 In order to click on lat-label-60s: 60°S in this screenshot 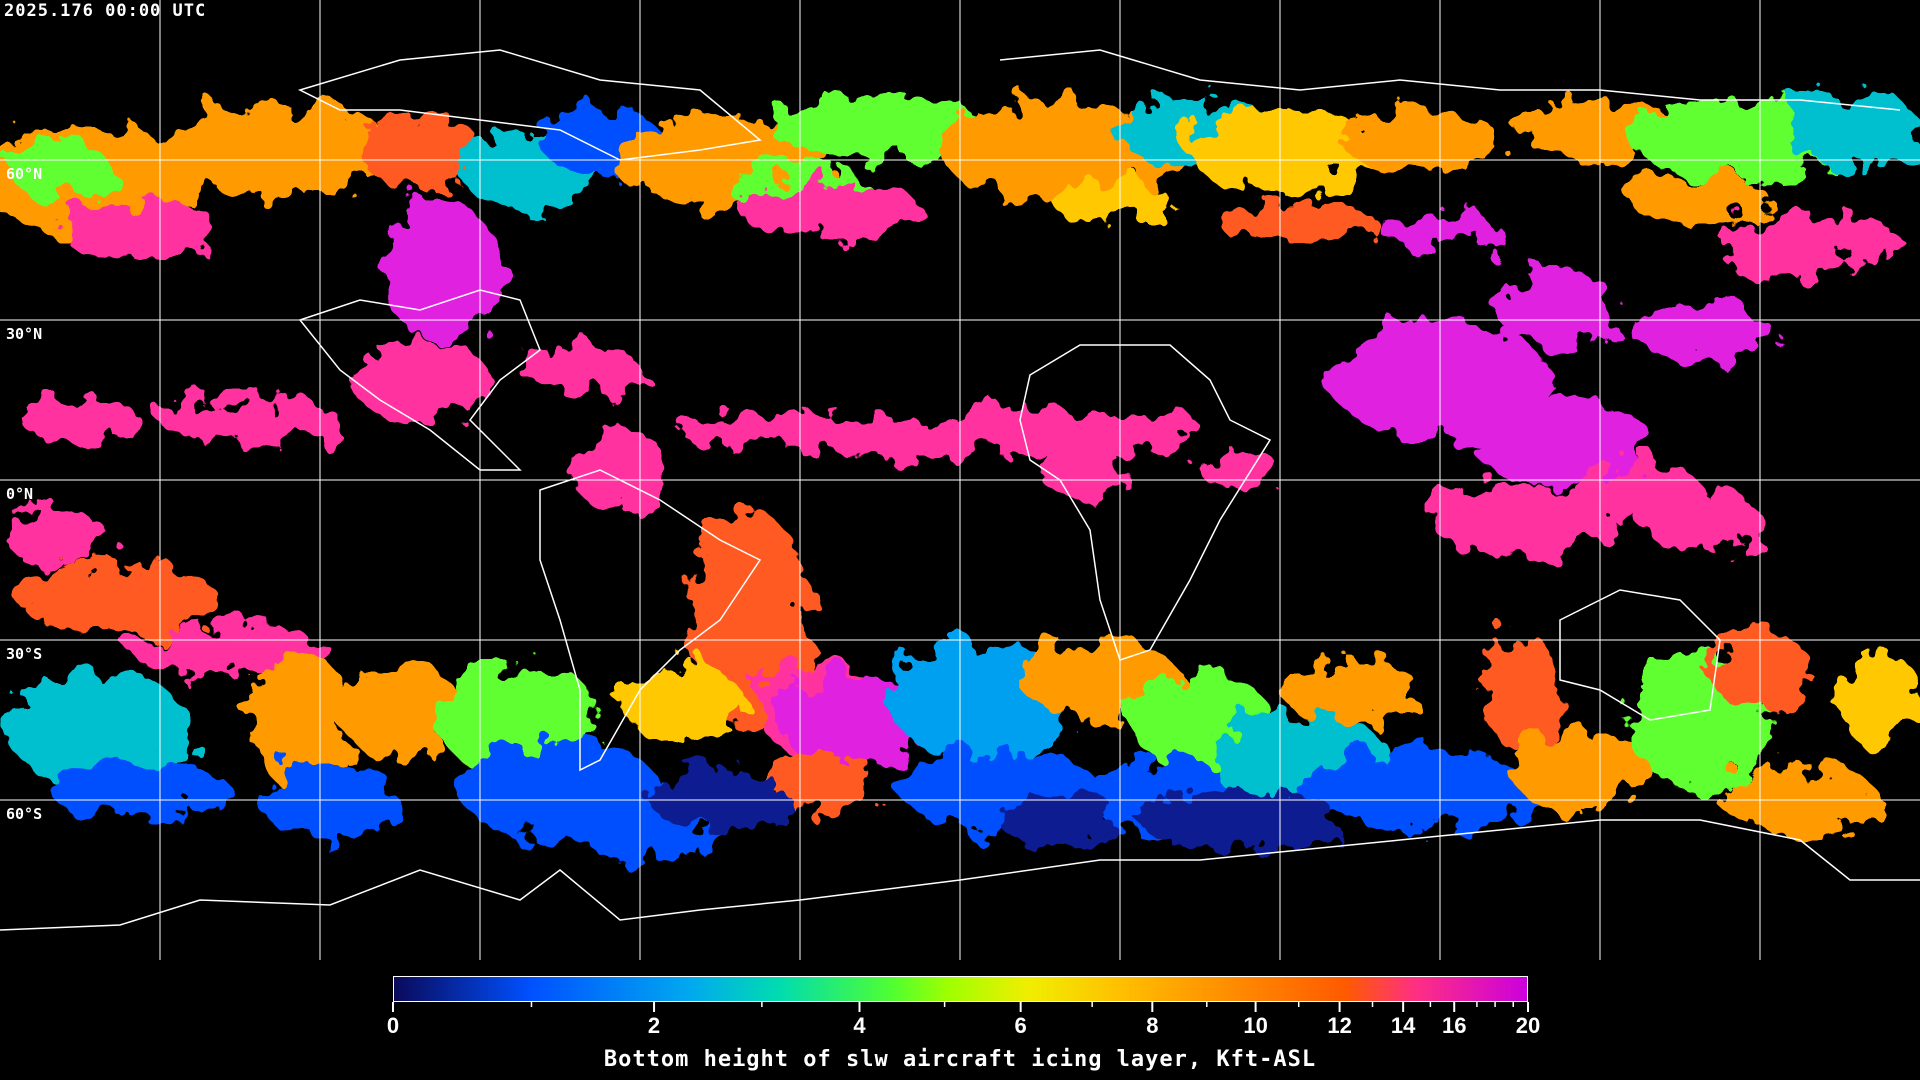, I will do `click(24, 814)`.